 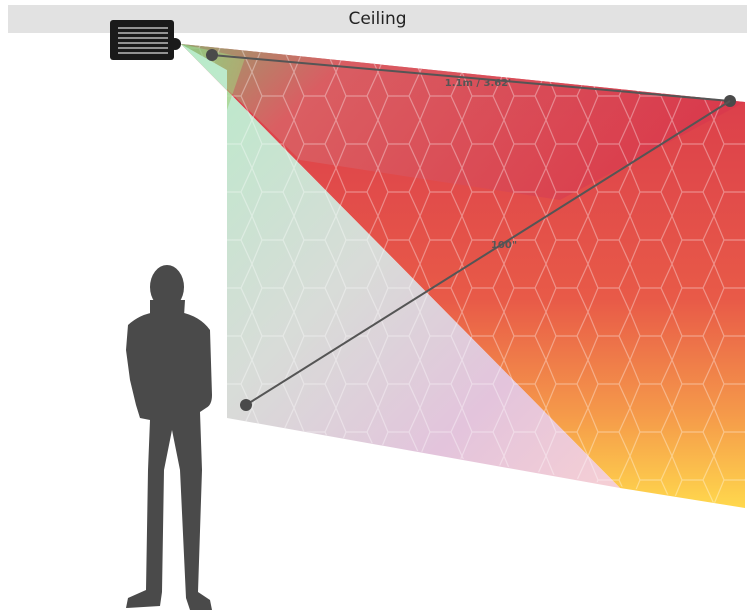 I want to click on diagonal-start-dot, so click(x=246, y=405).